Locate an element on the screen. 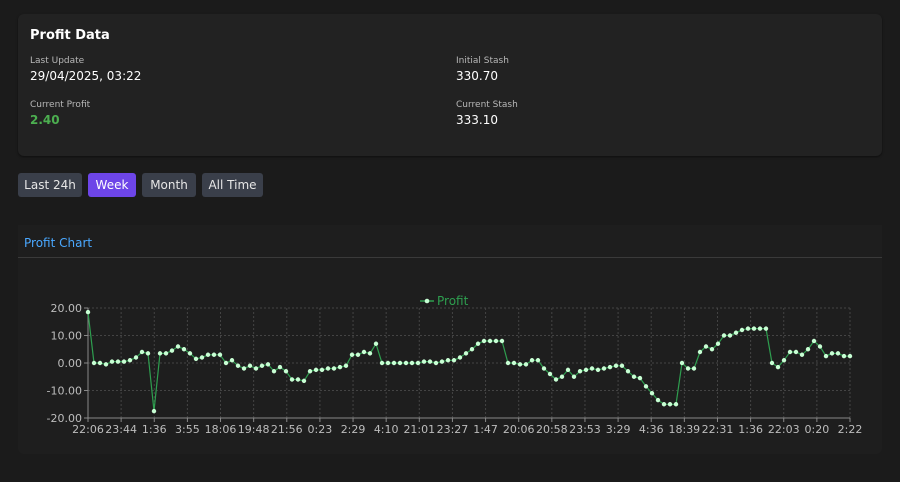 The height and width of the screenshot is (482, 900). range-button-last-24h: Last 24h is located at coordinates (50, 185).